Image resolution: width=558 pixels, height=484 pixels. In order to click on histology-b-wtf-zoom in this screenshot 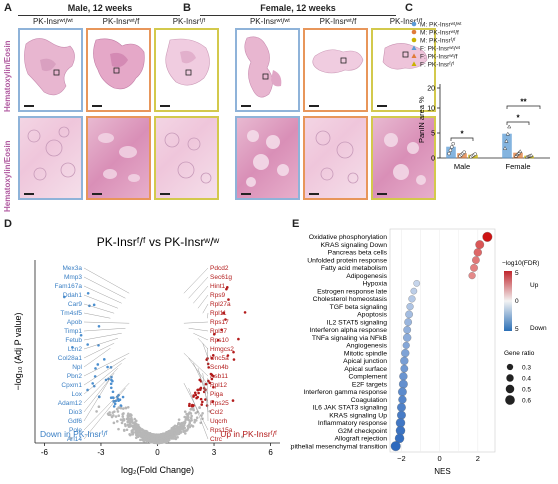, I will do `click(335, 158)`.